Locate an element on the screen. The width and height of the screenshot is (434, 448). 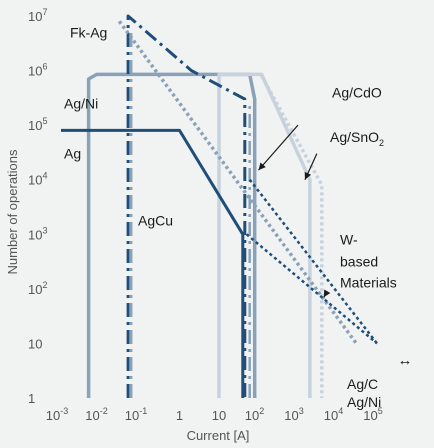
y-tick-label-3: 10² is located at coordinates (37, 288).